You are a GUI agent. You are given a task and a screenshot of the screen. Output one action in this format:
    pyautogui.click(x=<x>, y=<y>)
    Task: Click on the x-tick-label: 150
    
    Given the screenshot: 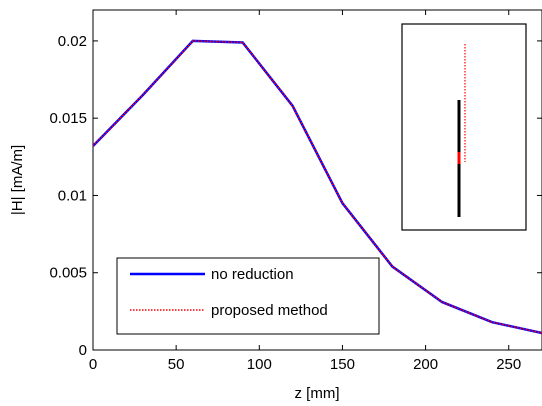 What is the action you would take?
    pyautogui.click(x=342, y=364)
    